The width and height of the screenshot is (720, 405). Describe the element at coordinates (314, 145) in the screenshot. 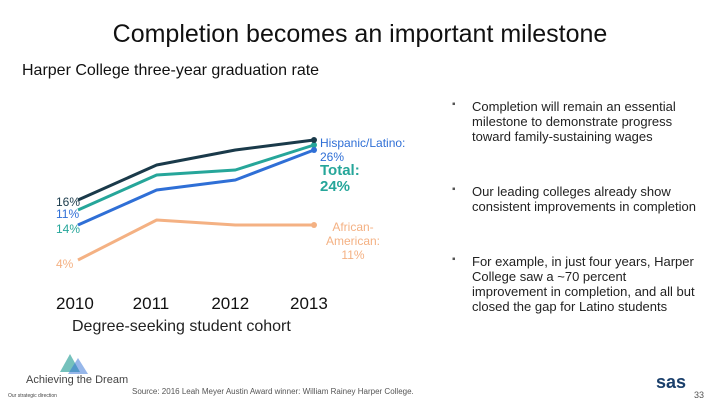

I see `data-point-total-2013` at that location.